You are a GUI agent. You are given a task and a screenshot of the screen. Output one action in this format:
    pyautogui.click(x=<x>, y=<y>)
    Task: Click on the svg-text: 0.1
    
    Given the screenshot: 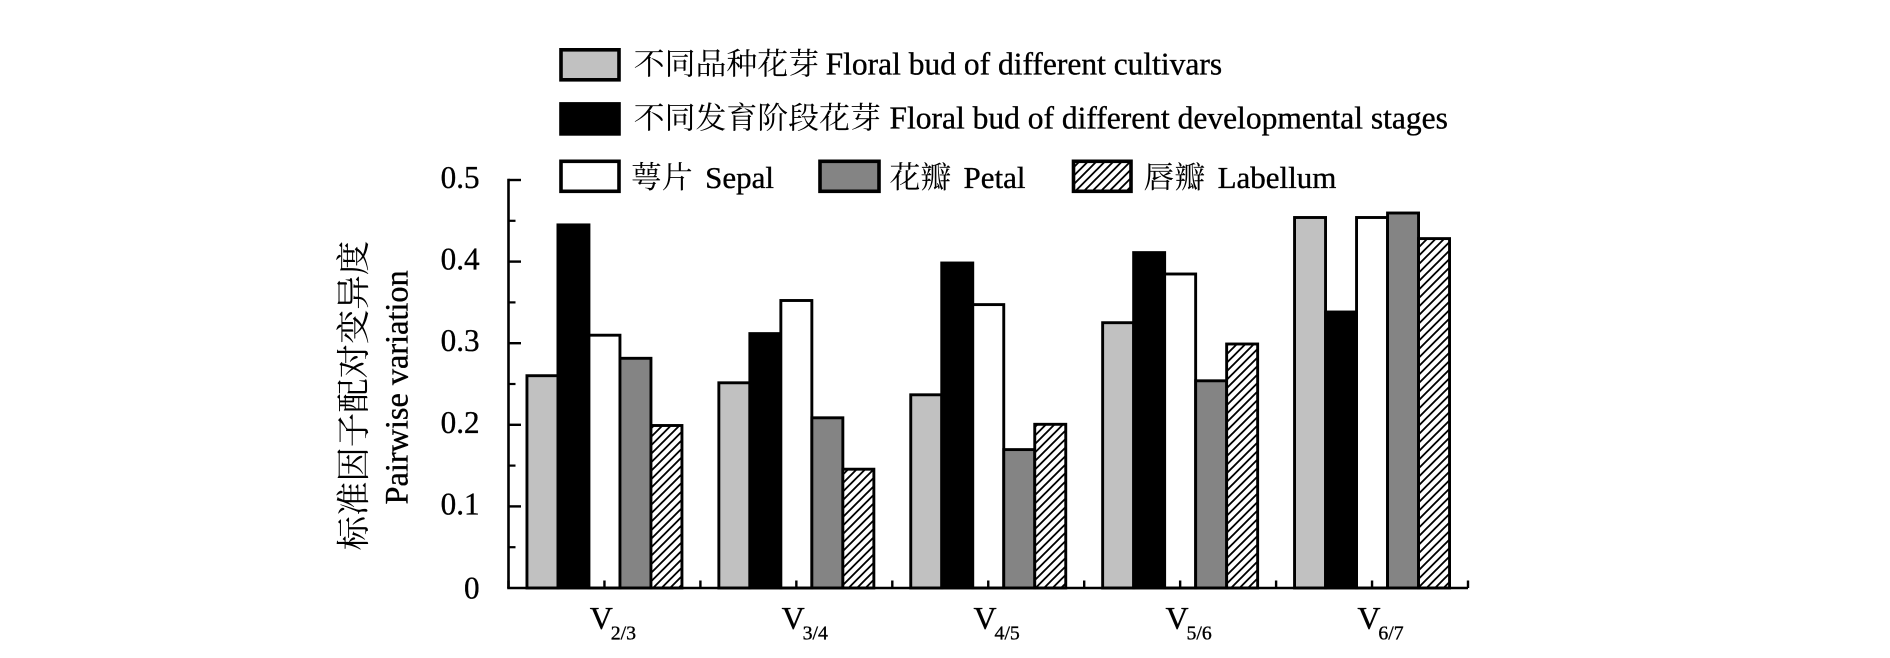 What is the action you would take?
    pyautogui.click(x=460, y=503)
    